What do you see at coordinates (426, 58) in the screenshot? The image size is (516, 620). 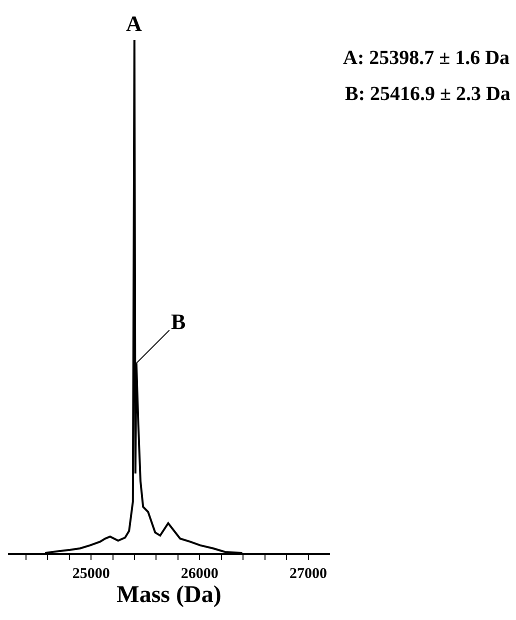 I see `text: A: 25398.7 ± 1.6 Da` at bounding box center [426, 58].